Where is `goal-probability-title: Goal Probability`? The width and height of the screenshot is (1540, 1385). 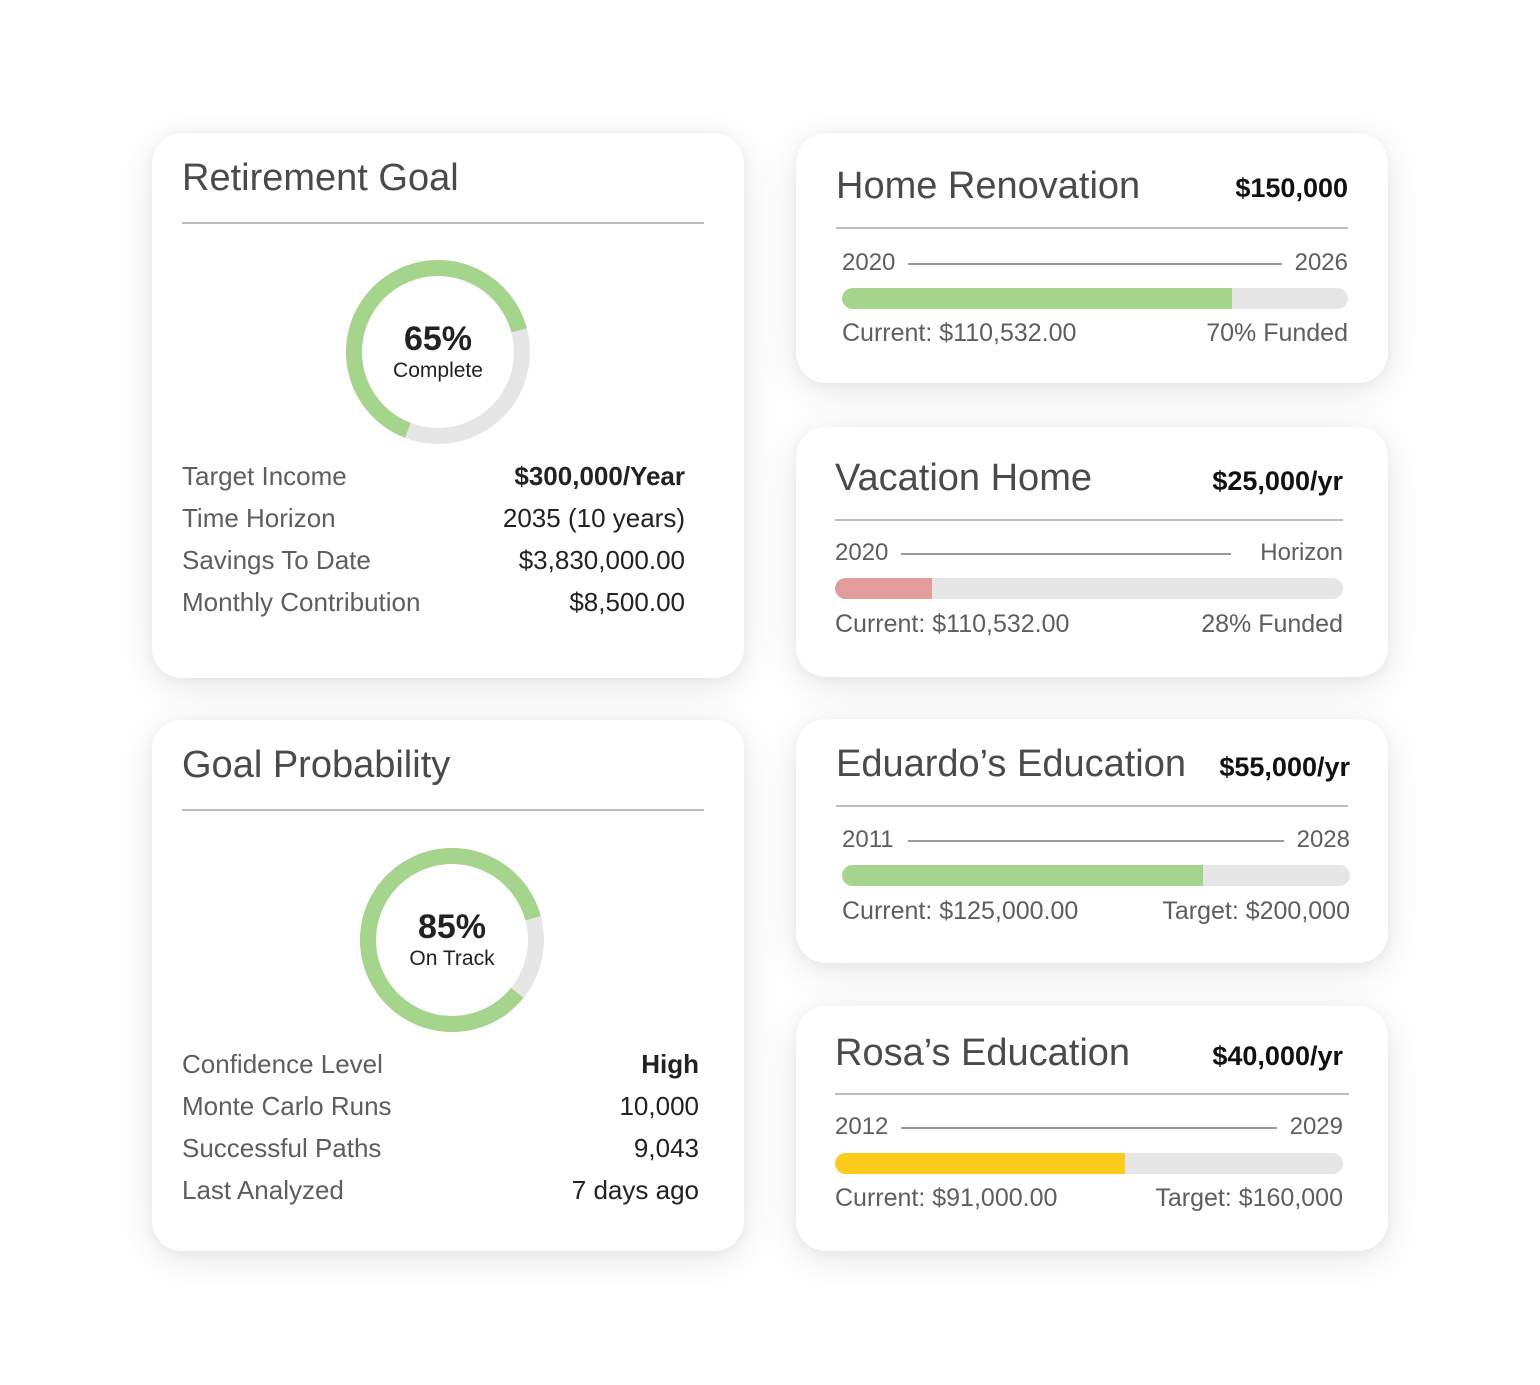
goal-probability-title: Goal Probability is located at coordinates (316, 765).